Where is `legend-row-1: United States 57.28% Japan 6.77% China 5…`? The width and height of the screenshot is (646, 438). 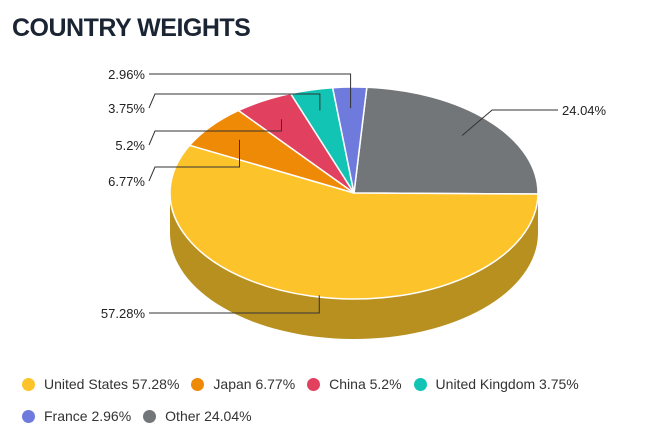
legend-row-1: United States 57.28% Japan 6.77% China 5… is located at coordinates (327, 384).